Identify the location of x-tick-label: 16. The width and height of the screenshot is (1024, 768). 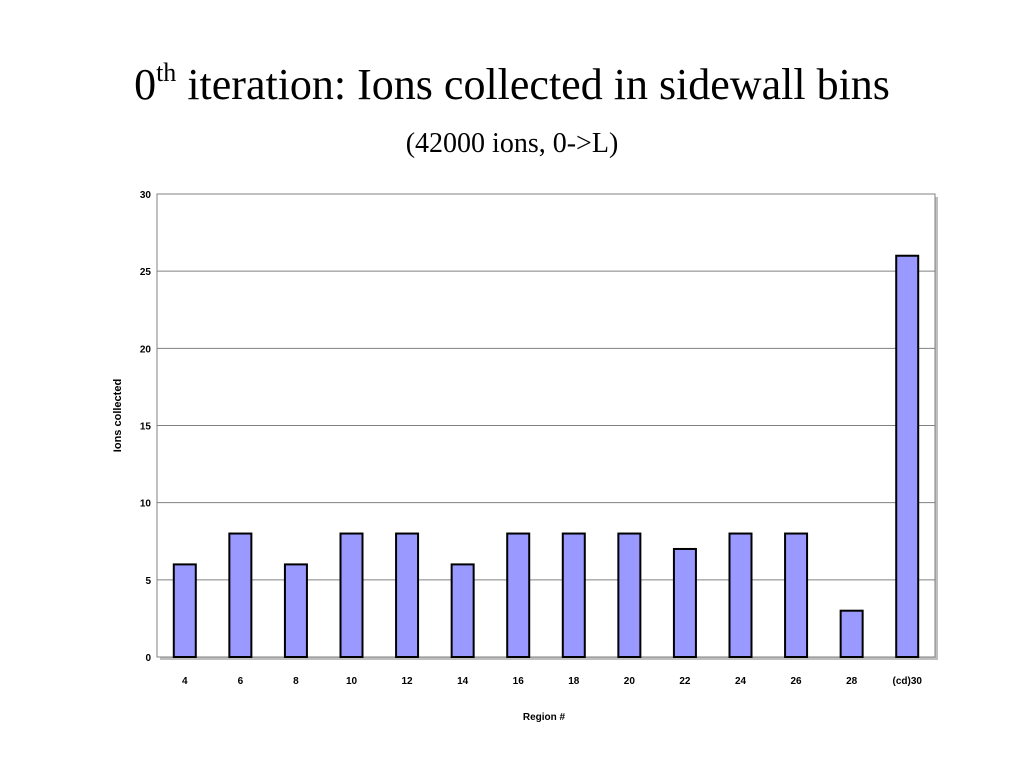
(519, 681).